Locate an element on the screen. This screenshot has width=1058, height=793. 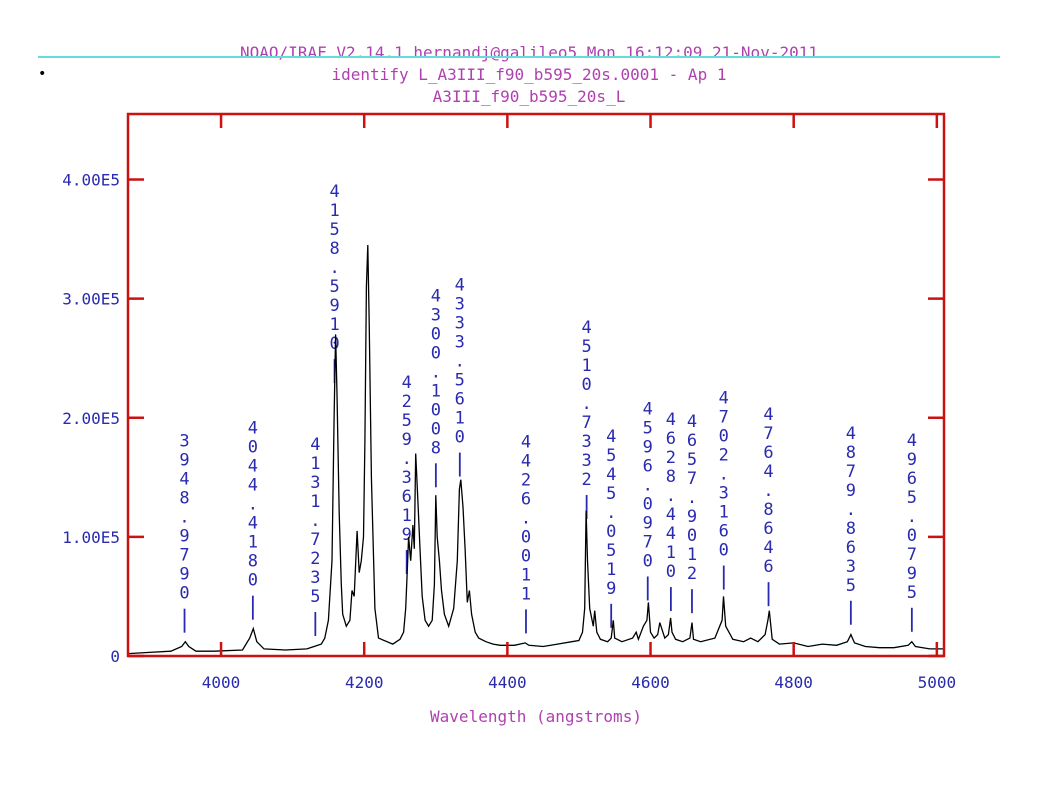
y-tick-label: 4.00E5 is located at coordinates (91, 180).